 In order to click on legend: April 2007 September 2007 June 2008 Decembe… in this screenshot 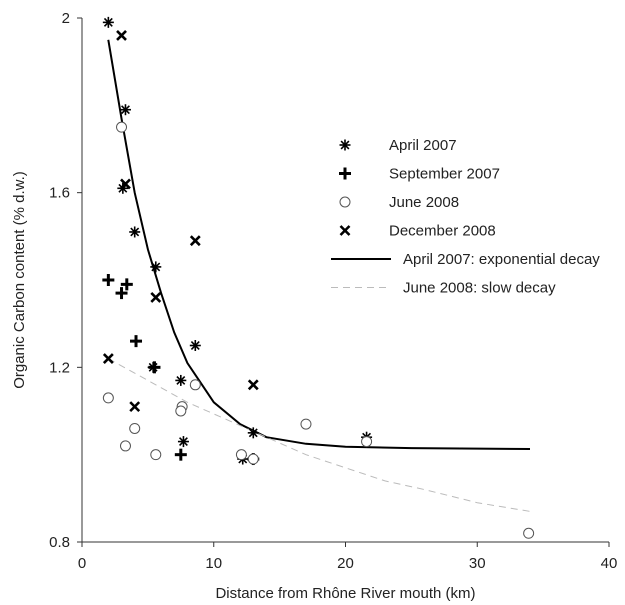, I will do `click(465, 217)`.